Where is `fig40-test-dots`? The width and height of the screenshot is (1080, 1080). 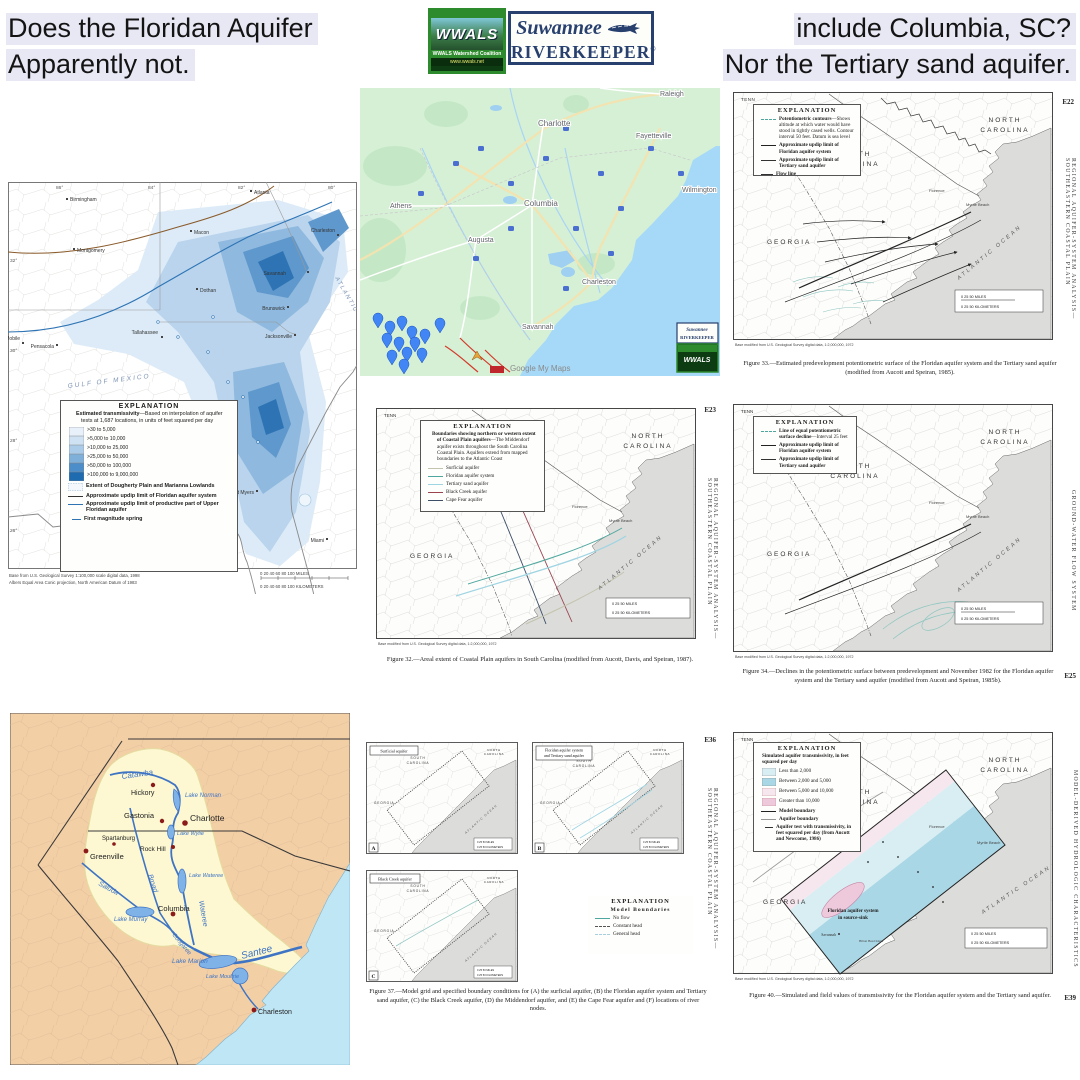 fig40-test-dots is located at coordinates (905, 872).